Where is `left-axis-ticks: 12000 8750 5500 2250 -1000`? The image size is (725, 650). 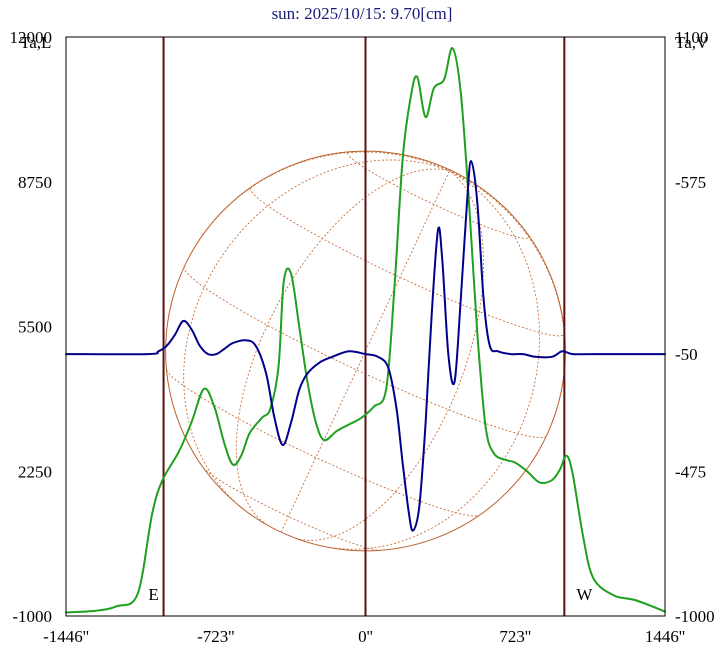
left-axis-ticks: 12000 8750 5500 2250 -1000 is located at coordinates (31, 327).